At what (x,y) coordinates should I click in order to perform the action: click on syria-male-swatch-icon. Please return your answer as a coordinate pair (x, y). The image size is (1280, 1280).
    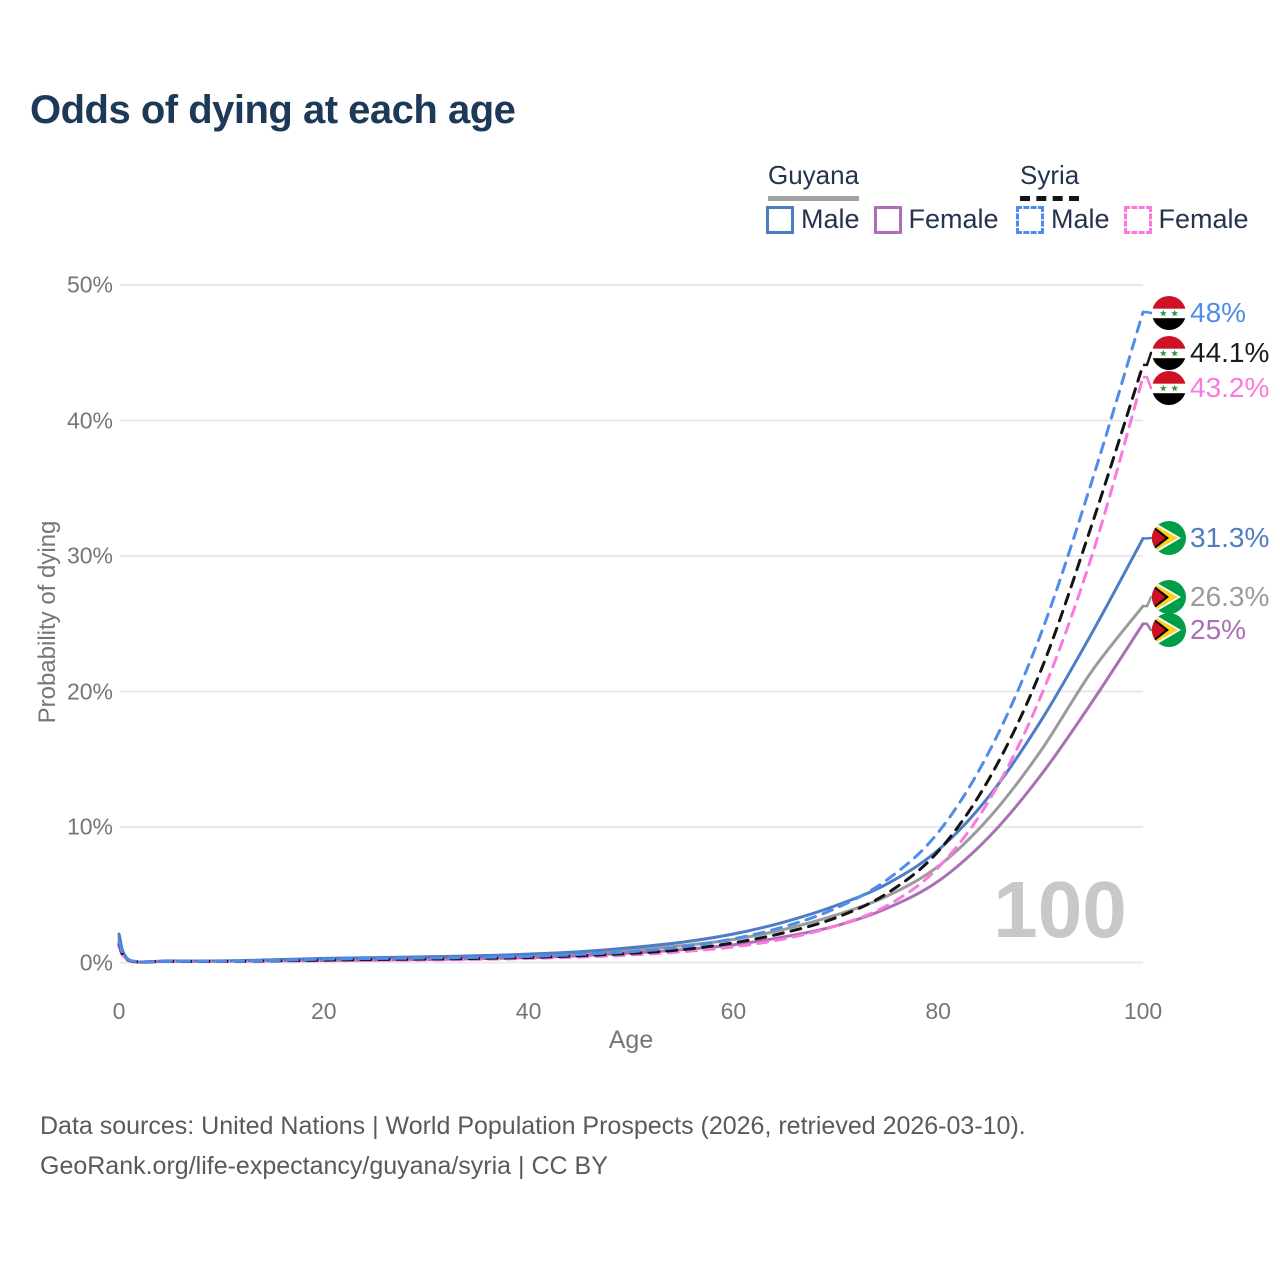
    Looking at the image, I should click on (1030, 219).